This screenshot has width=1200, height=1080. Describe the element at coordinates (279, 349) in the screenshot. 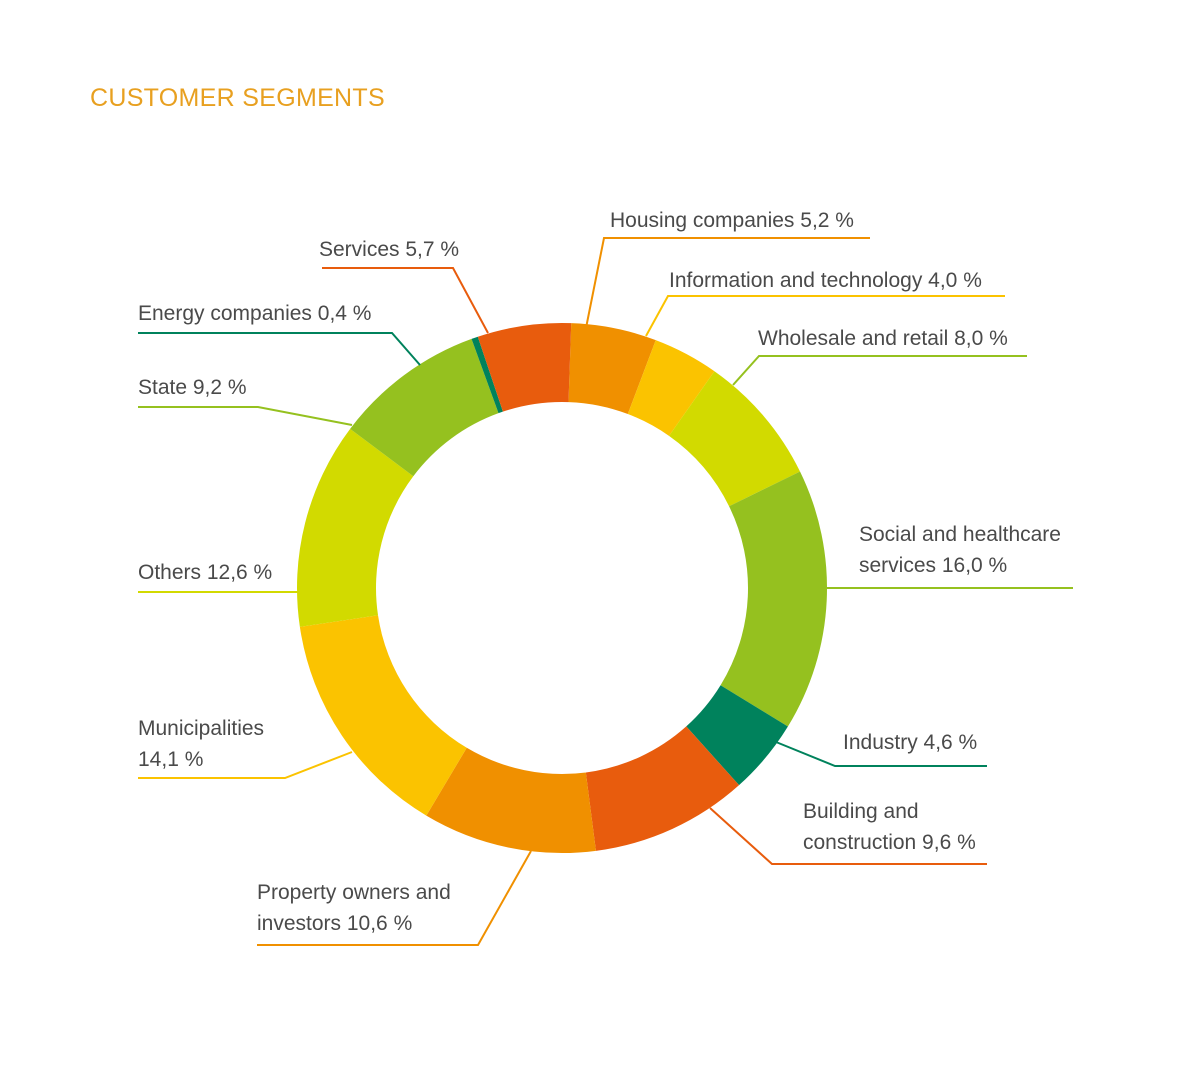

I see `leader-line-energy` at that location.